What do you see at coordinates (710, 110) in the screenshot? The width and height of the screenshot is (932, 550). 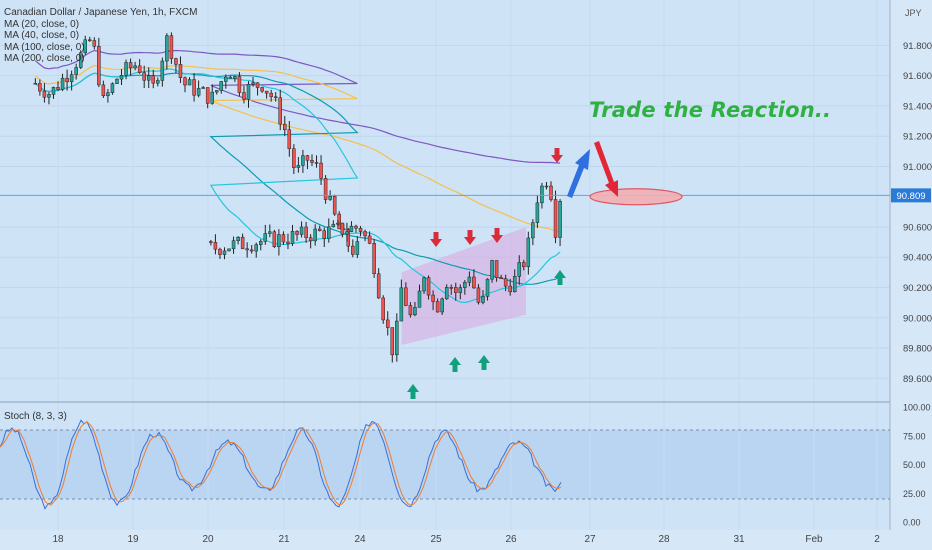 I see `annotation-text: Trade the Reaction..` at bounding box center [710, 110].